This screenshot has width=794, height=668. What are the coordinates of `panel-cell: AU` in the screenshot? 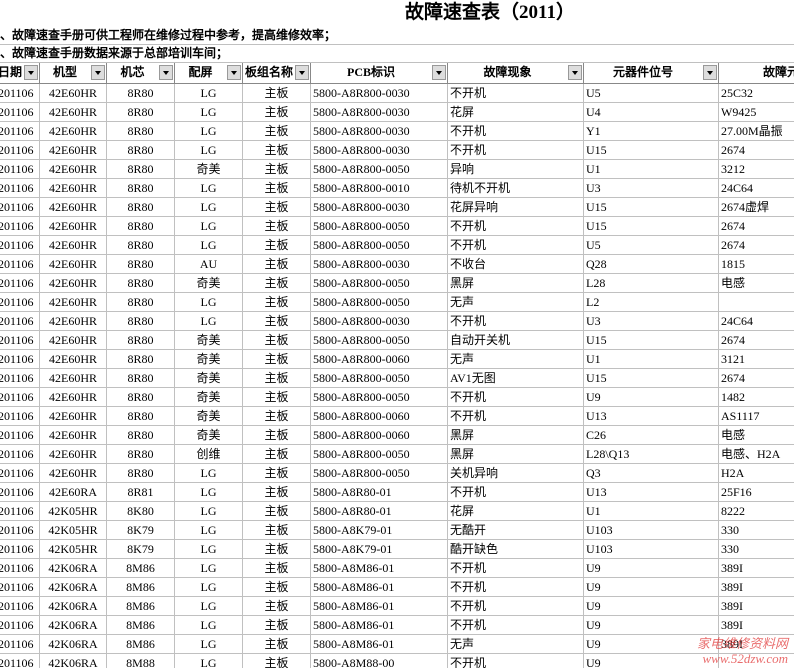 It's located at (209, 264).